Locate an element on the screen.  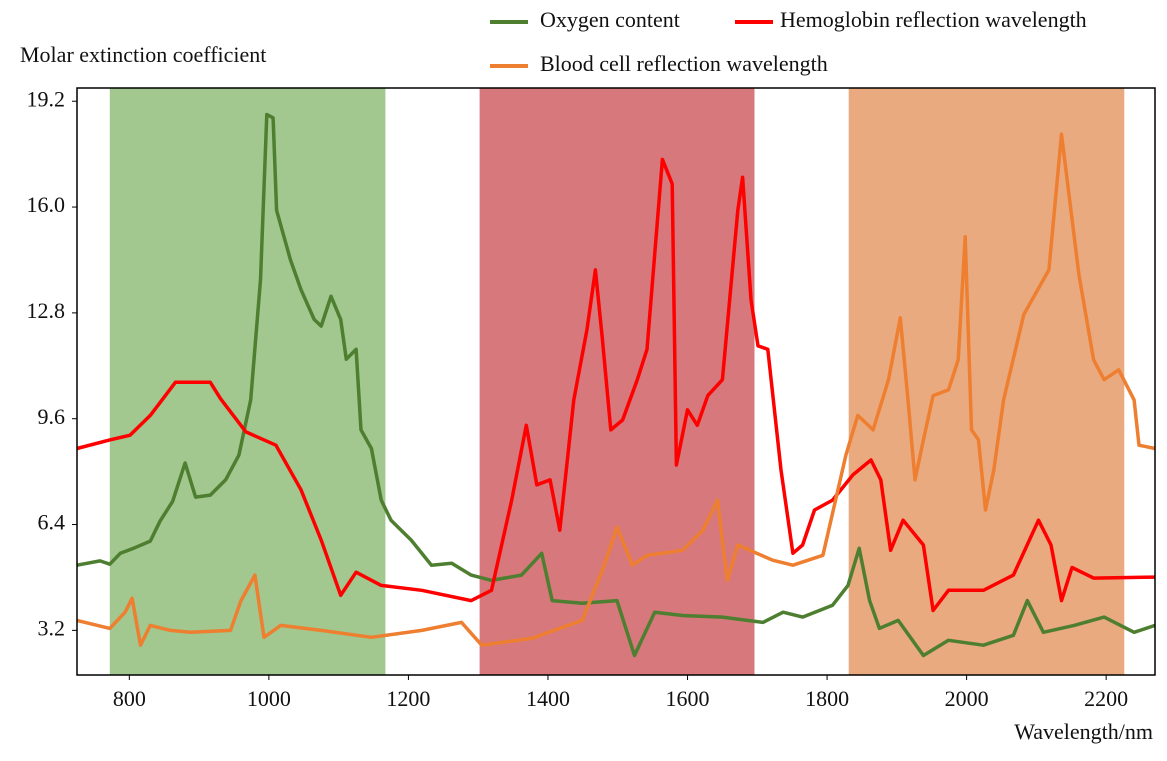
y-tick-label: 9.6 is located at coordinates (52, 416).